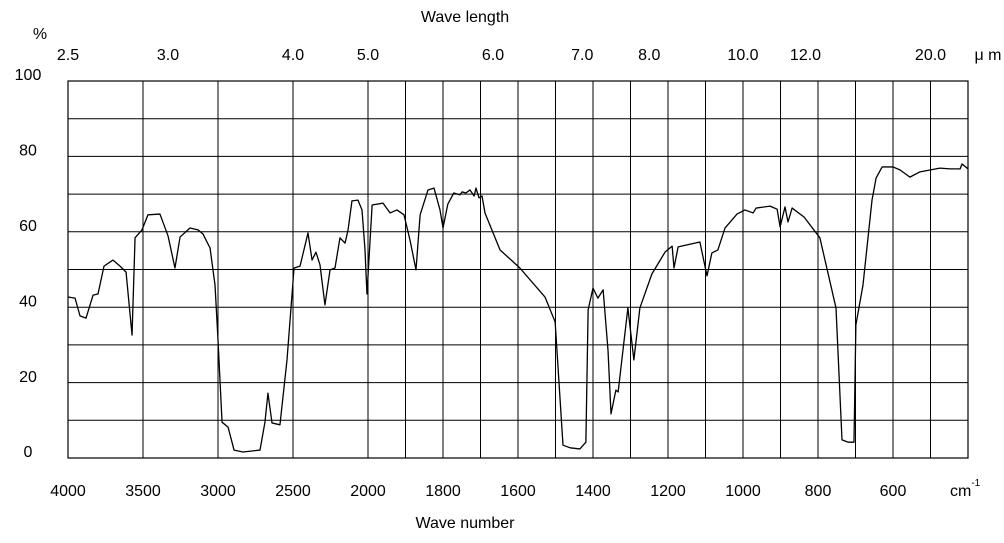  I want to click on top-tick-label: 12.0, so click(805, 55).